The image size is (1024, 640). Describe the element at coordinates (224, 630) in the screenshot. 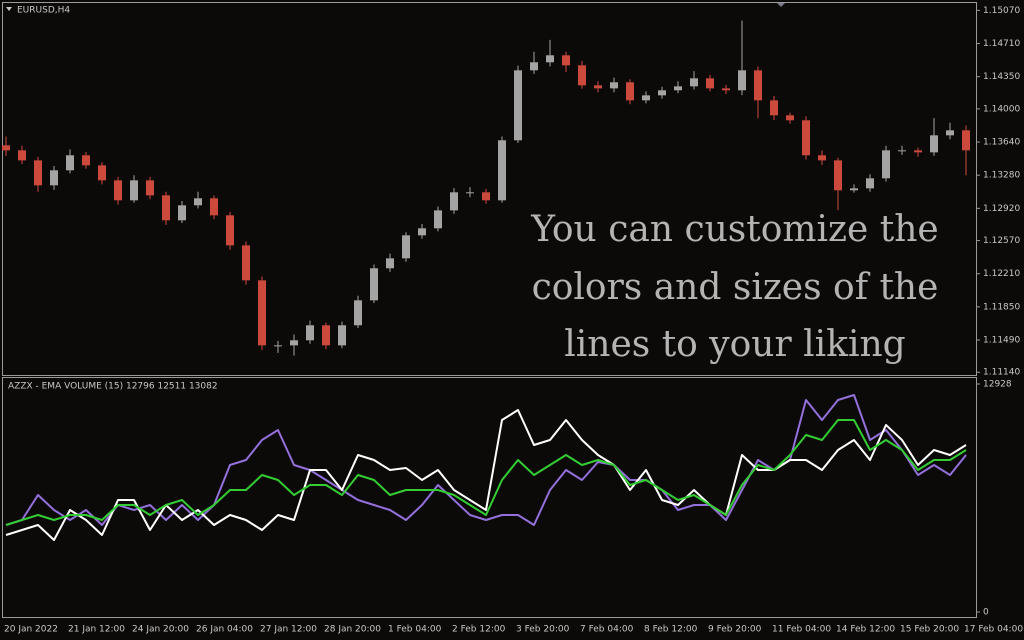

I see `x-tick-label: 26 Jan 04:00` at that location.